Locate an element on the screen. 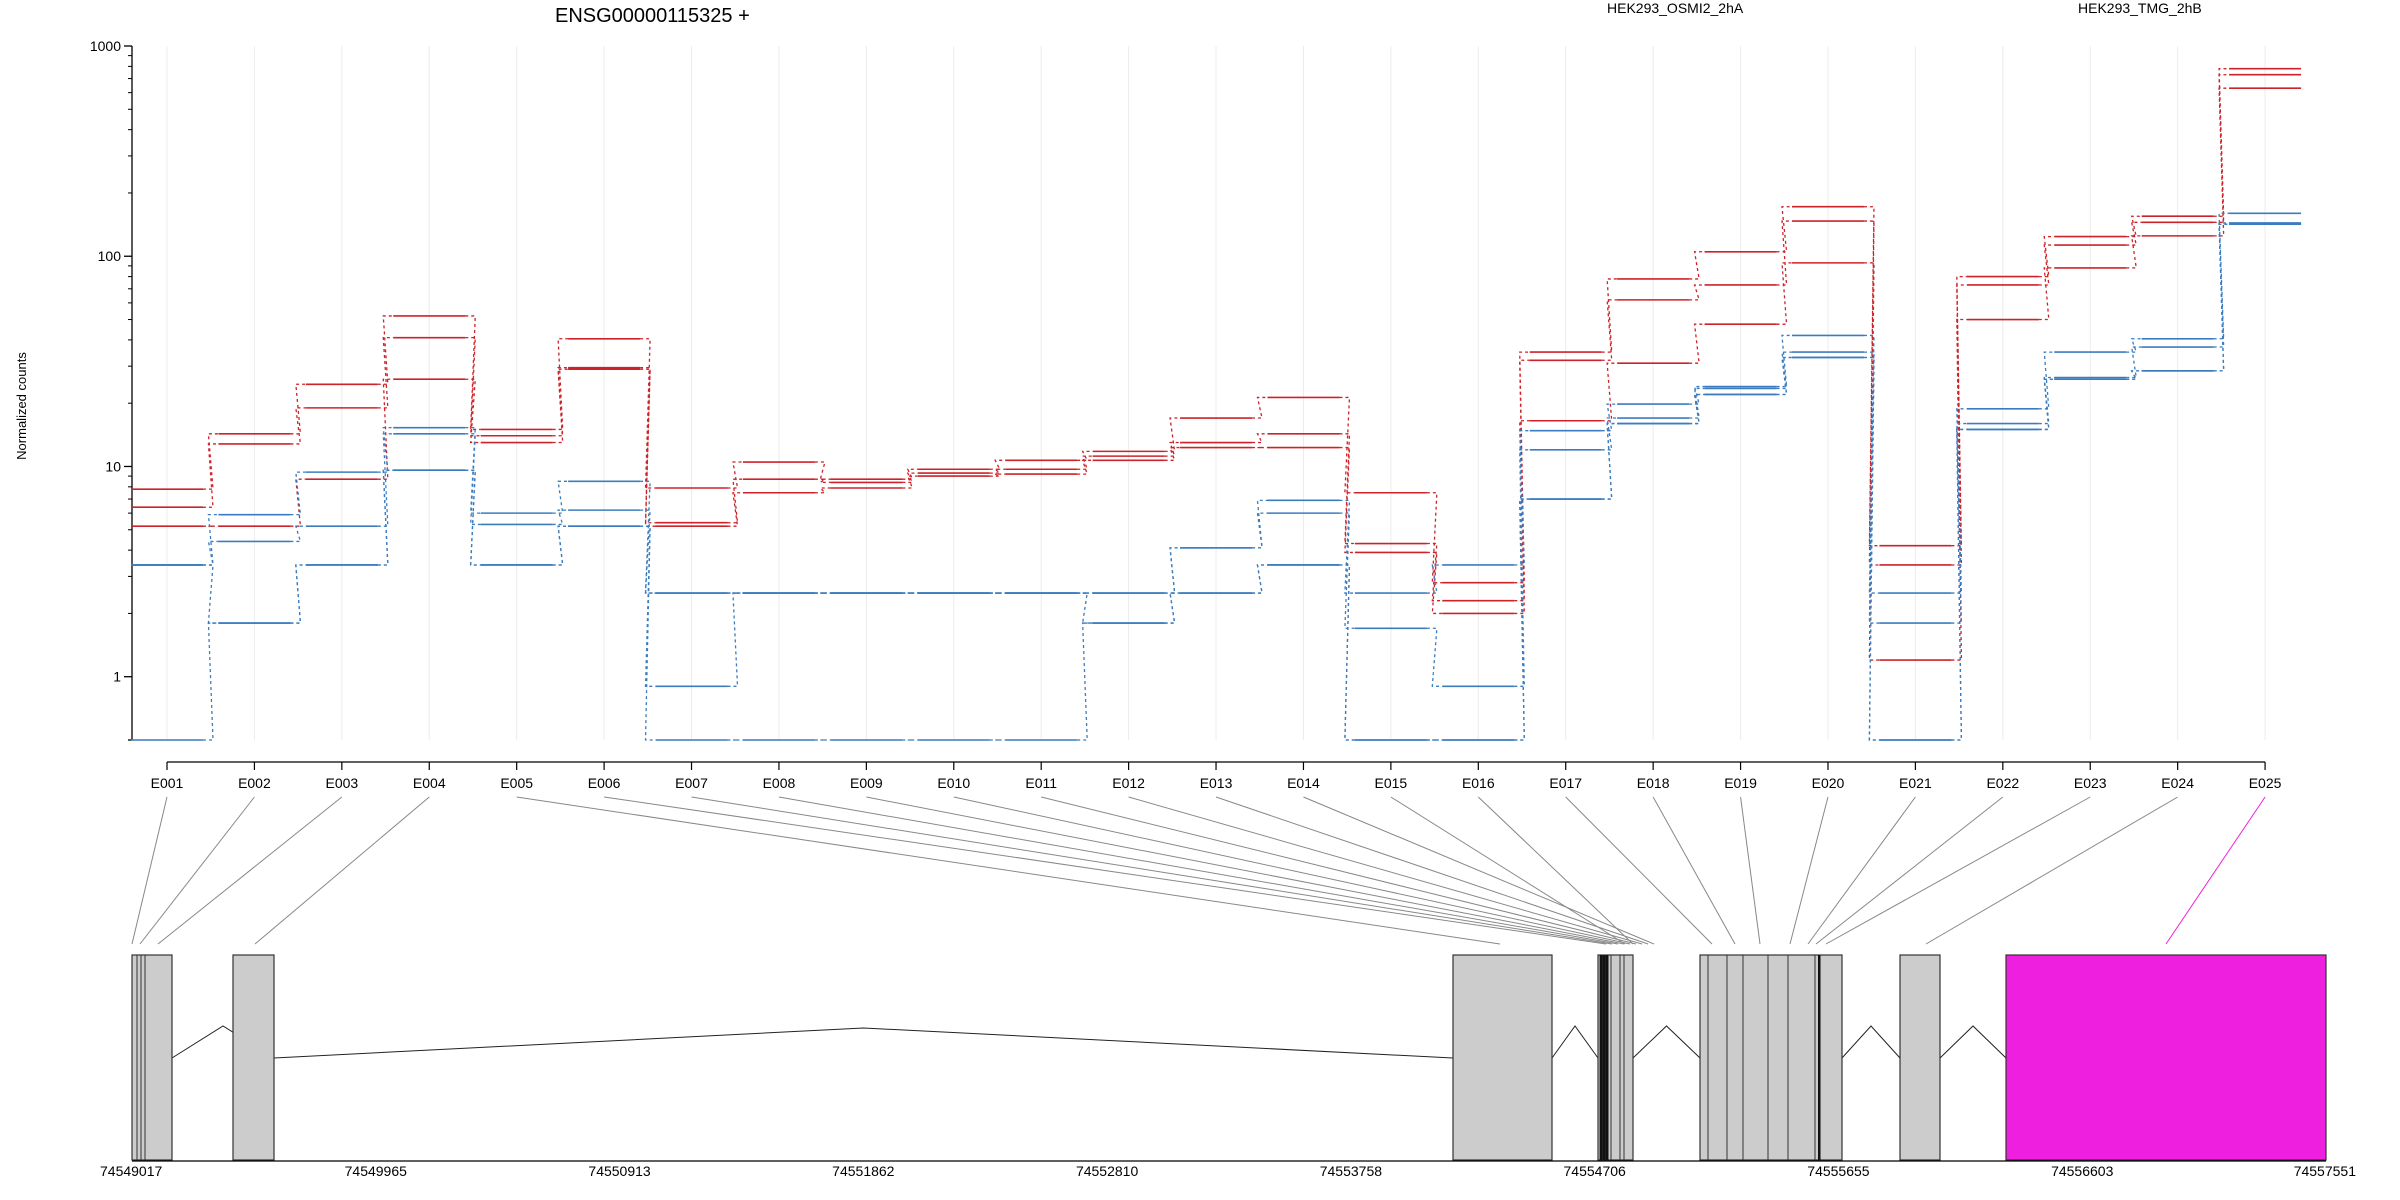  coordinate-label: 74549965 is located at coordinates (376, 1171).